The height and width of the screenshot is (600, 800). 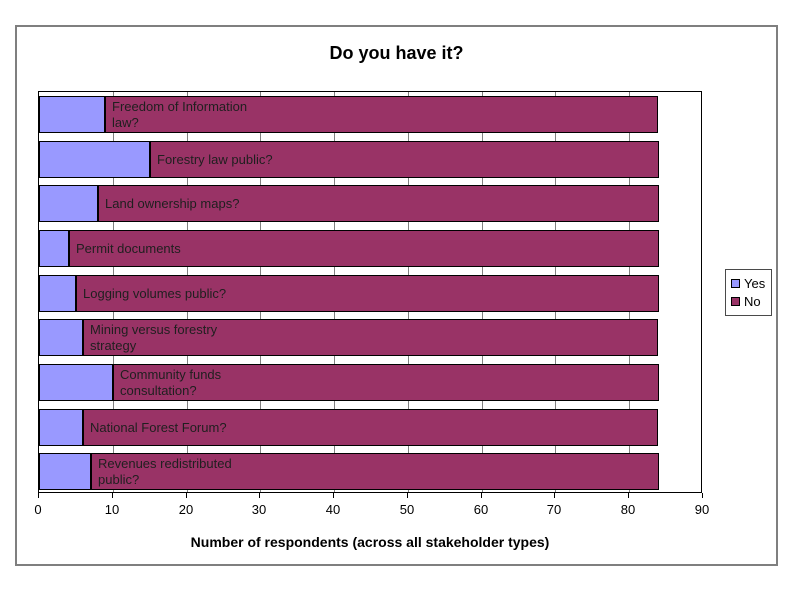 I want to click on x-axis-tick-label: 60, so click(x=481, y=509).